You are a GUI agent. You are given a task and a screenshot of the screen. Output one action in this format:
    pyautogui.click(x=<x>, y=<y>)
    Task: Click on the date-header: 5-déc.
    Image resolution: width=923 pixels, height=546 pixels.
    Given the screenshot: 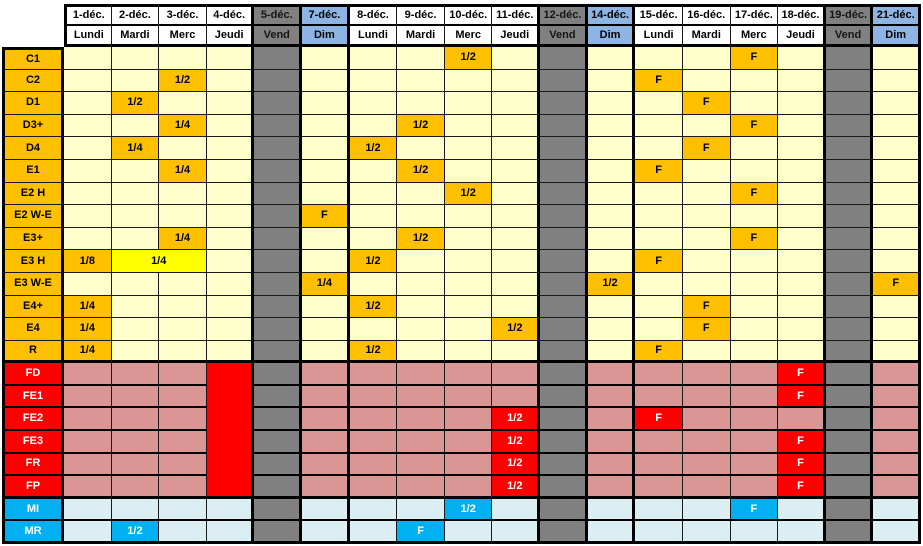 What is the action you would take?
    pyautogui.click(x=278, y=15)
    